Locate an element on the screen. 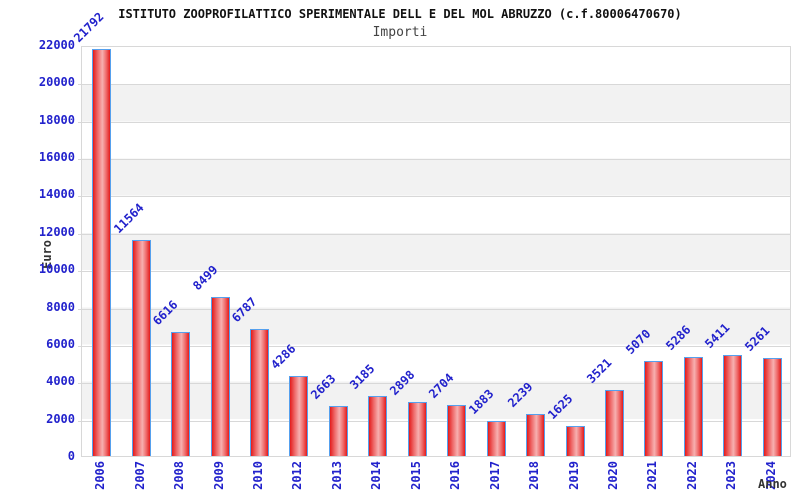 The image size is (800, 500). x-tick-label: 2021 is located at coordinates (652, 475).